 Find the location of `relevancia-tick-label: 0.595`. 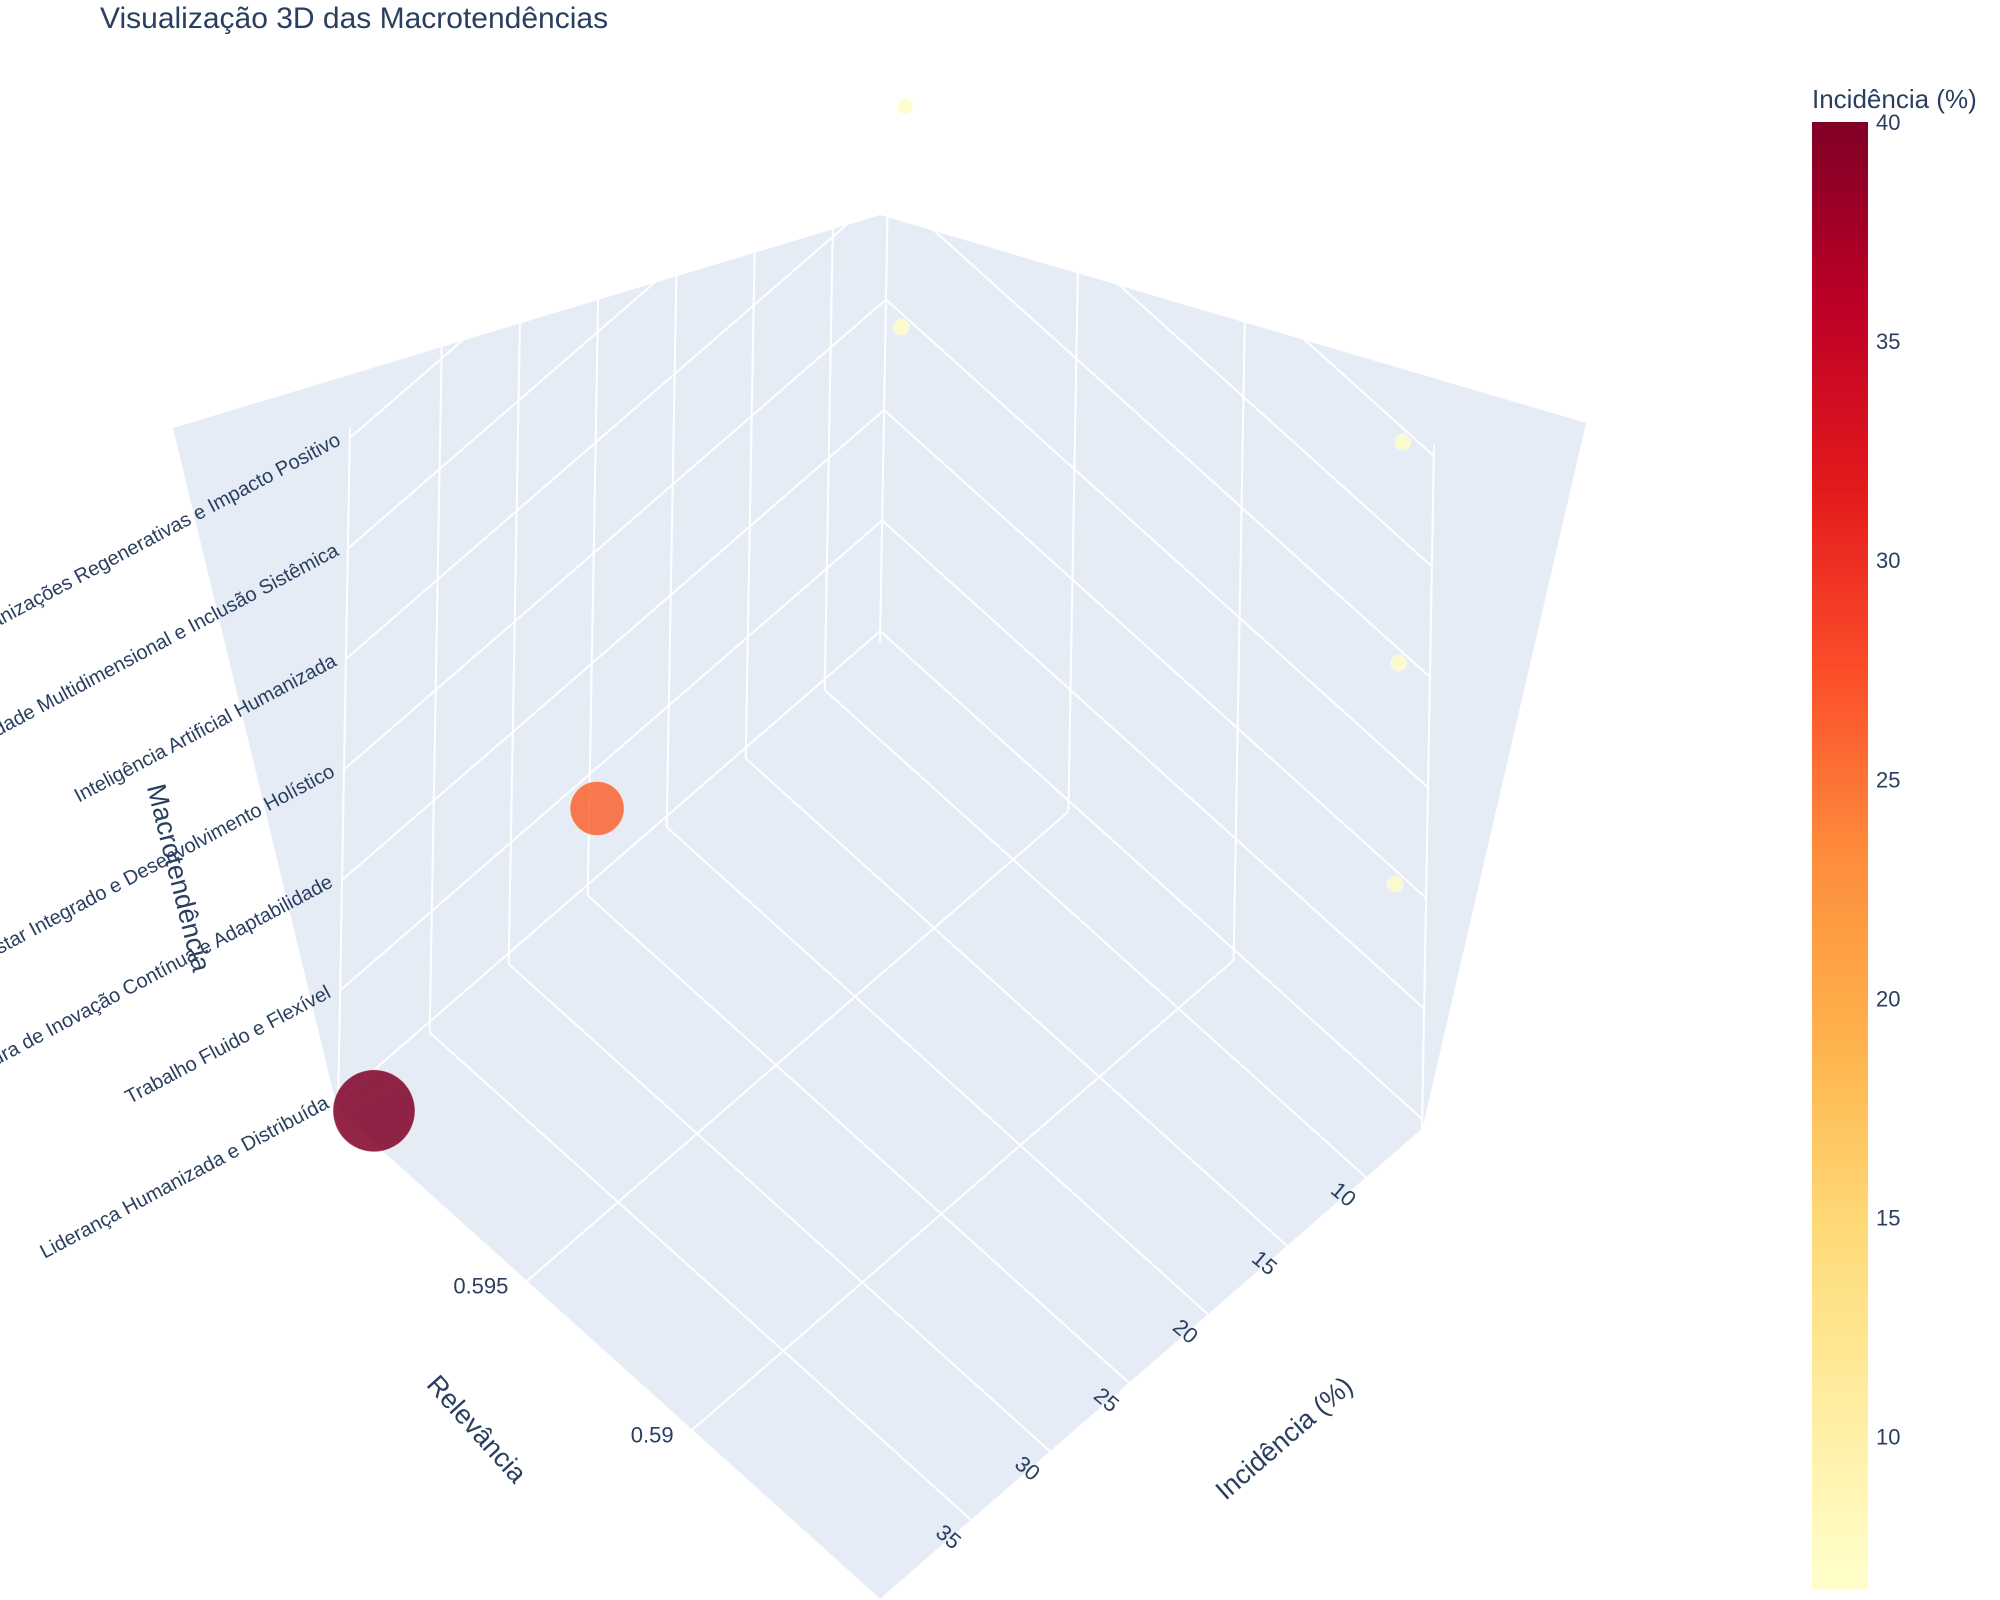

relevancia-tick-label: 0.595 is located at coordinates (480, 1286).